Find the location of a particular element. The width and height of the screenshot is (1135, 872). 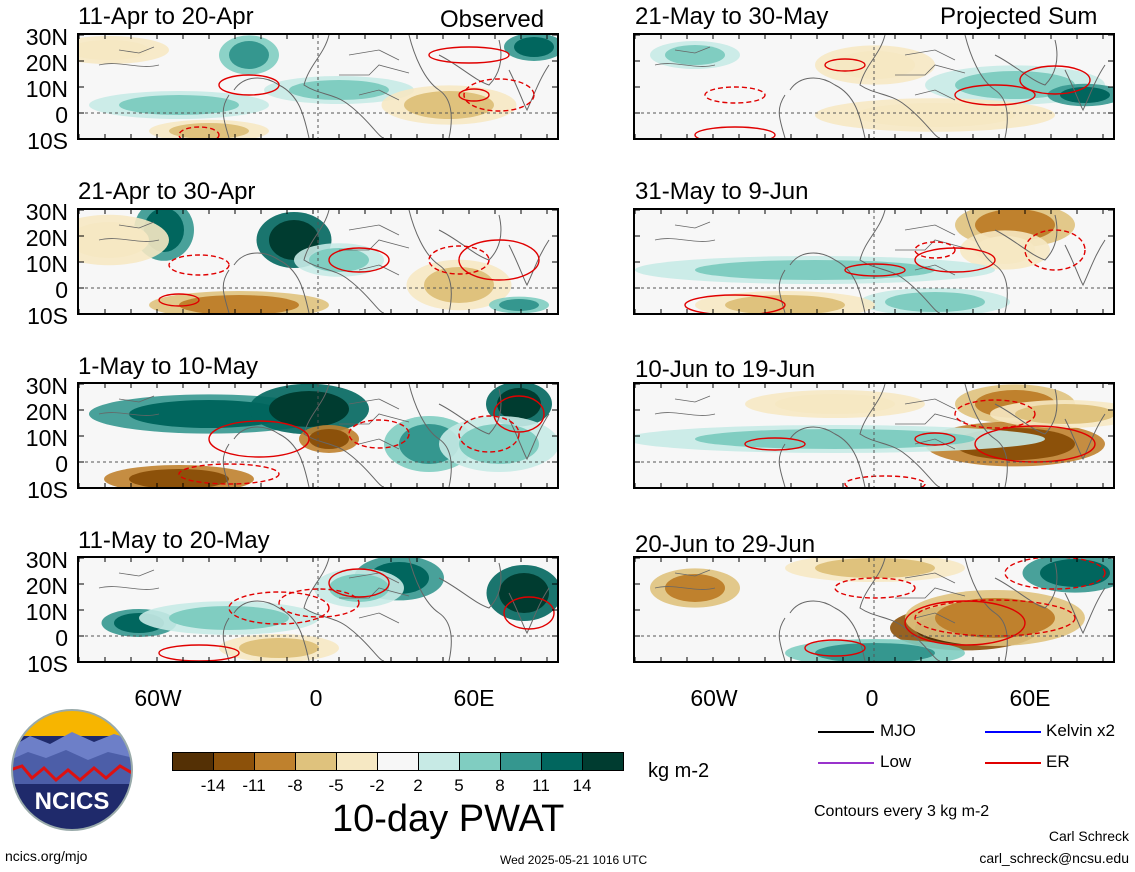

colorbar-title: 10-day PWAT is located at coordinates (448, 819).